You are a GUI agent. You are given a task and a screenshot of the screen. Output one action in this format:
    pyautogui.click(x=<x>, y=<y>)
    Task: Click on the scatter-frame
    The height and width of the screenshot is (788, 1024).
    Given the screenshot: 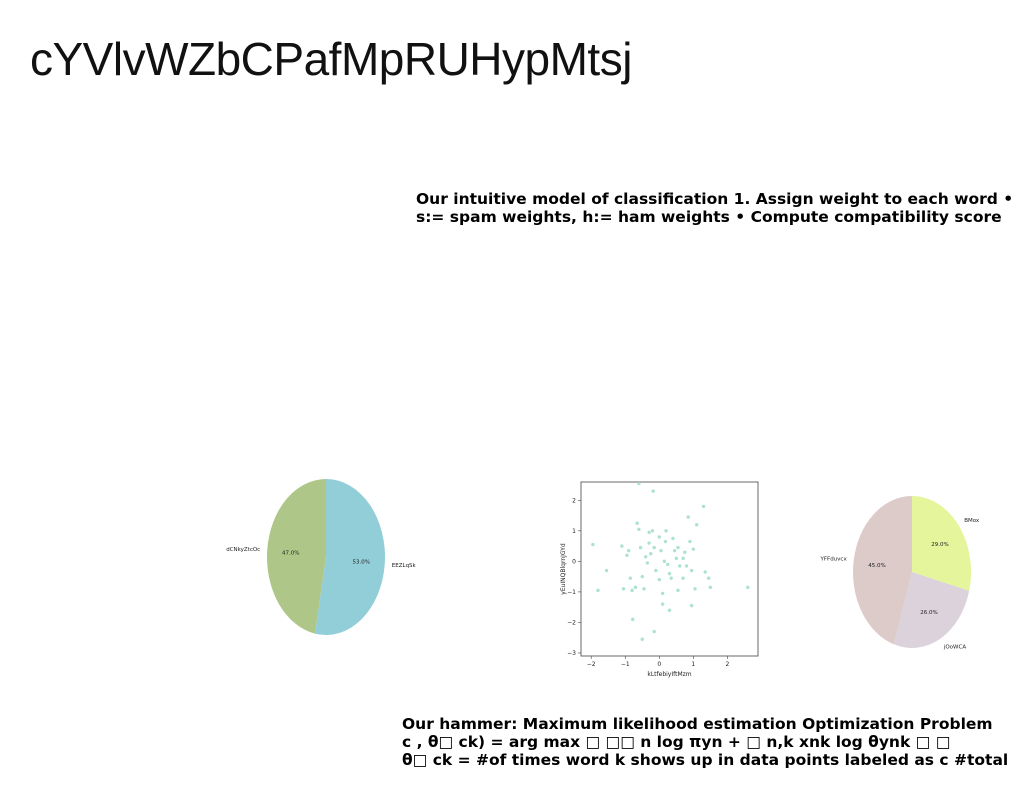 What is the action you would take?
    pyautogui.click(x=669, y=569)
    